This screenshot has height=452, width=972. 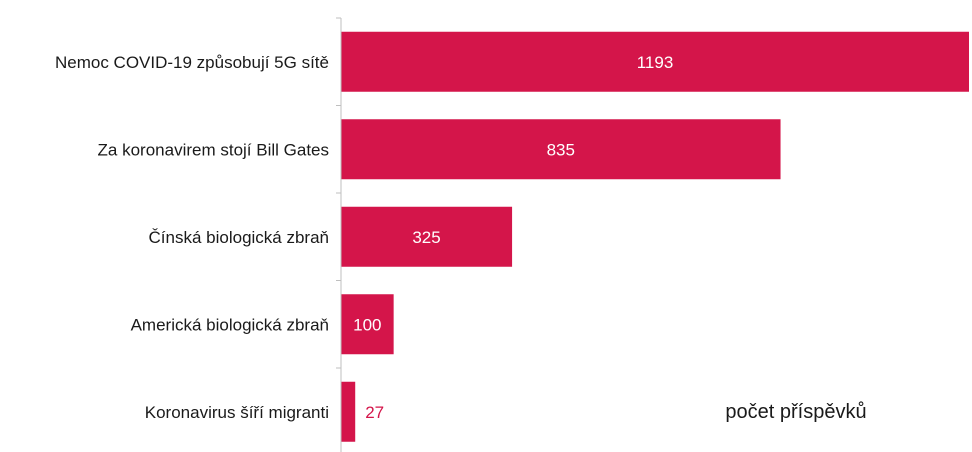 I want to click on category-label: Čínská biologická zbraň, so click(x=239, y=237).